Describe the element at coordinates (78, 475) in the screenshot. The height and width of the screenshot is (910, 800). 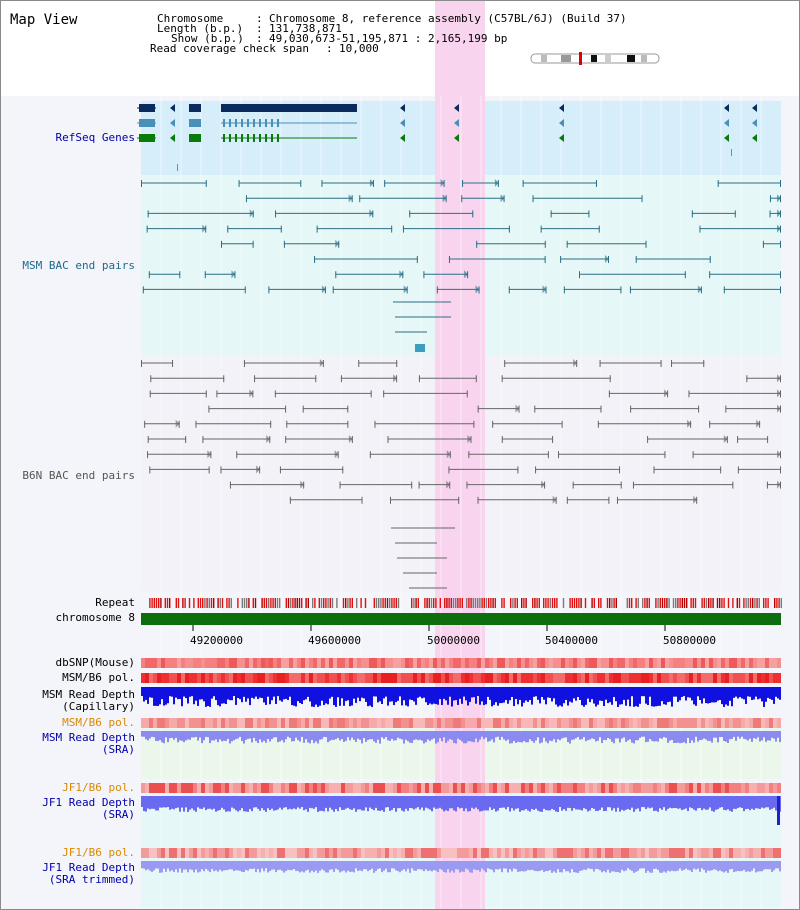
I see `track-label-b6n-bac: B6N BAC end pairs` at that location.